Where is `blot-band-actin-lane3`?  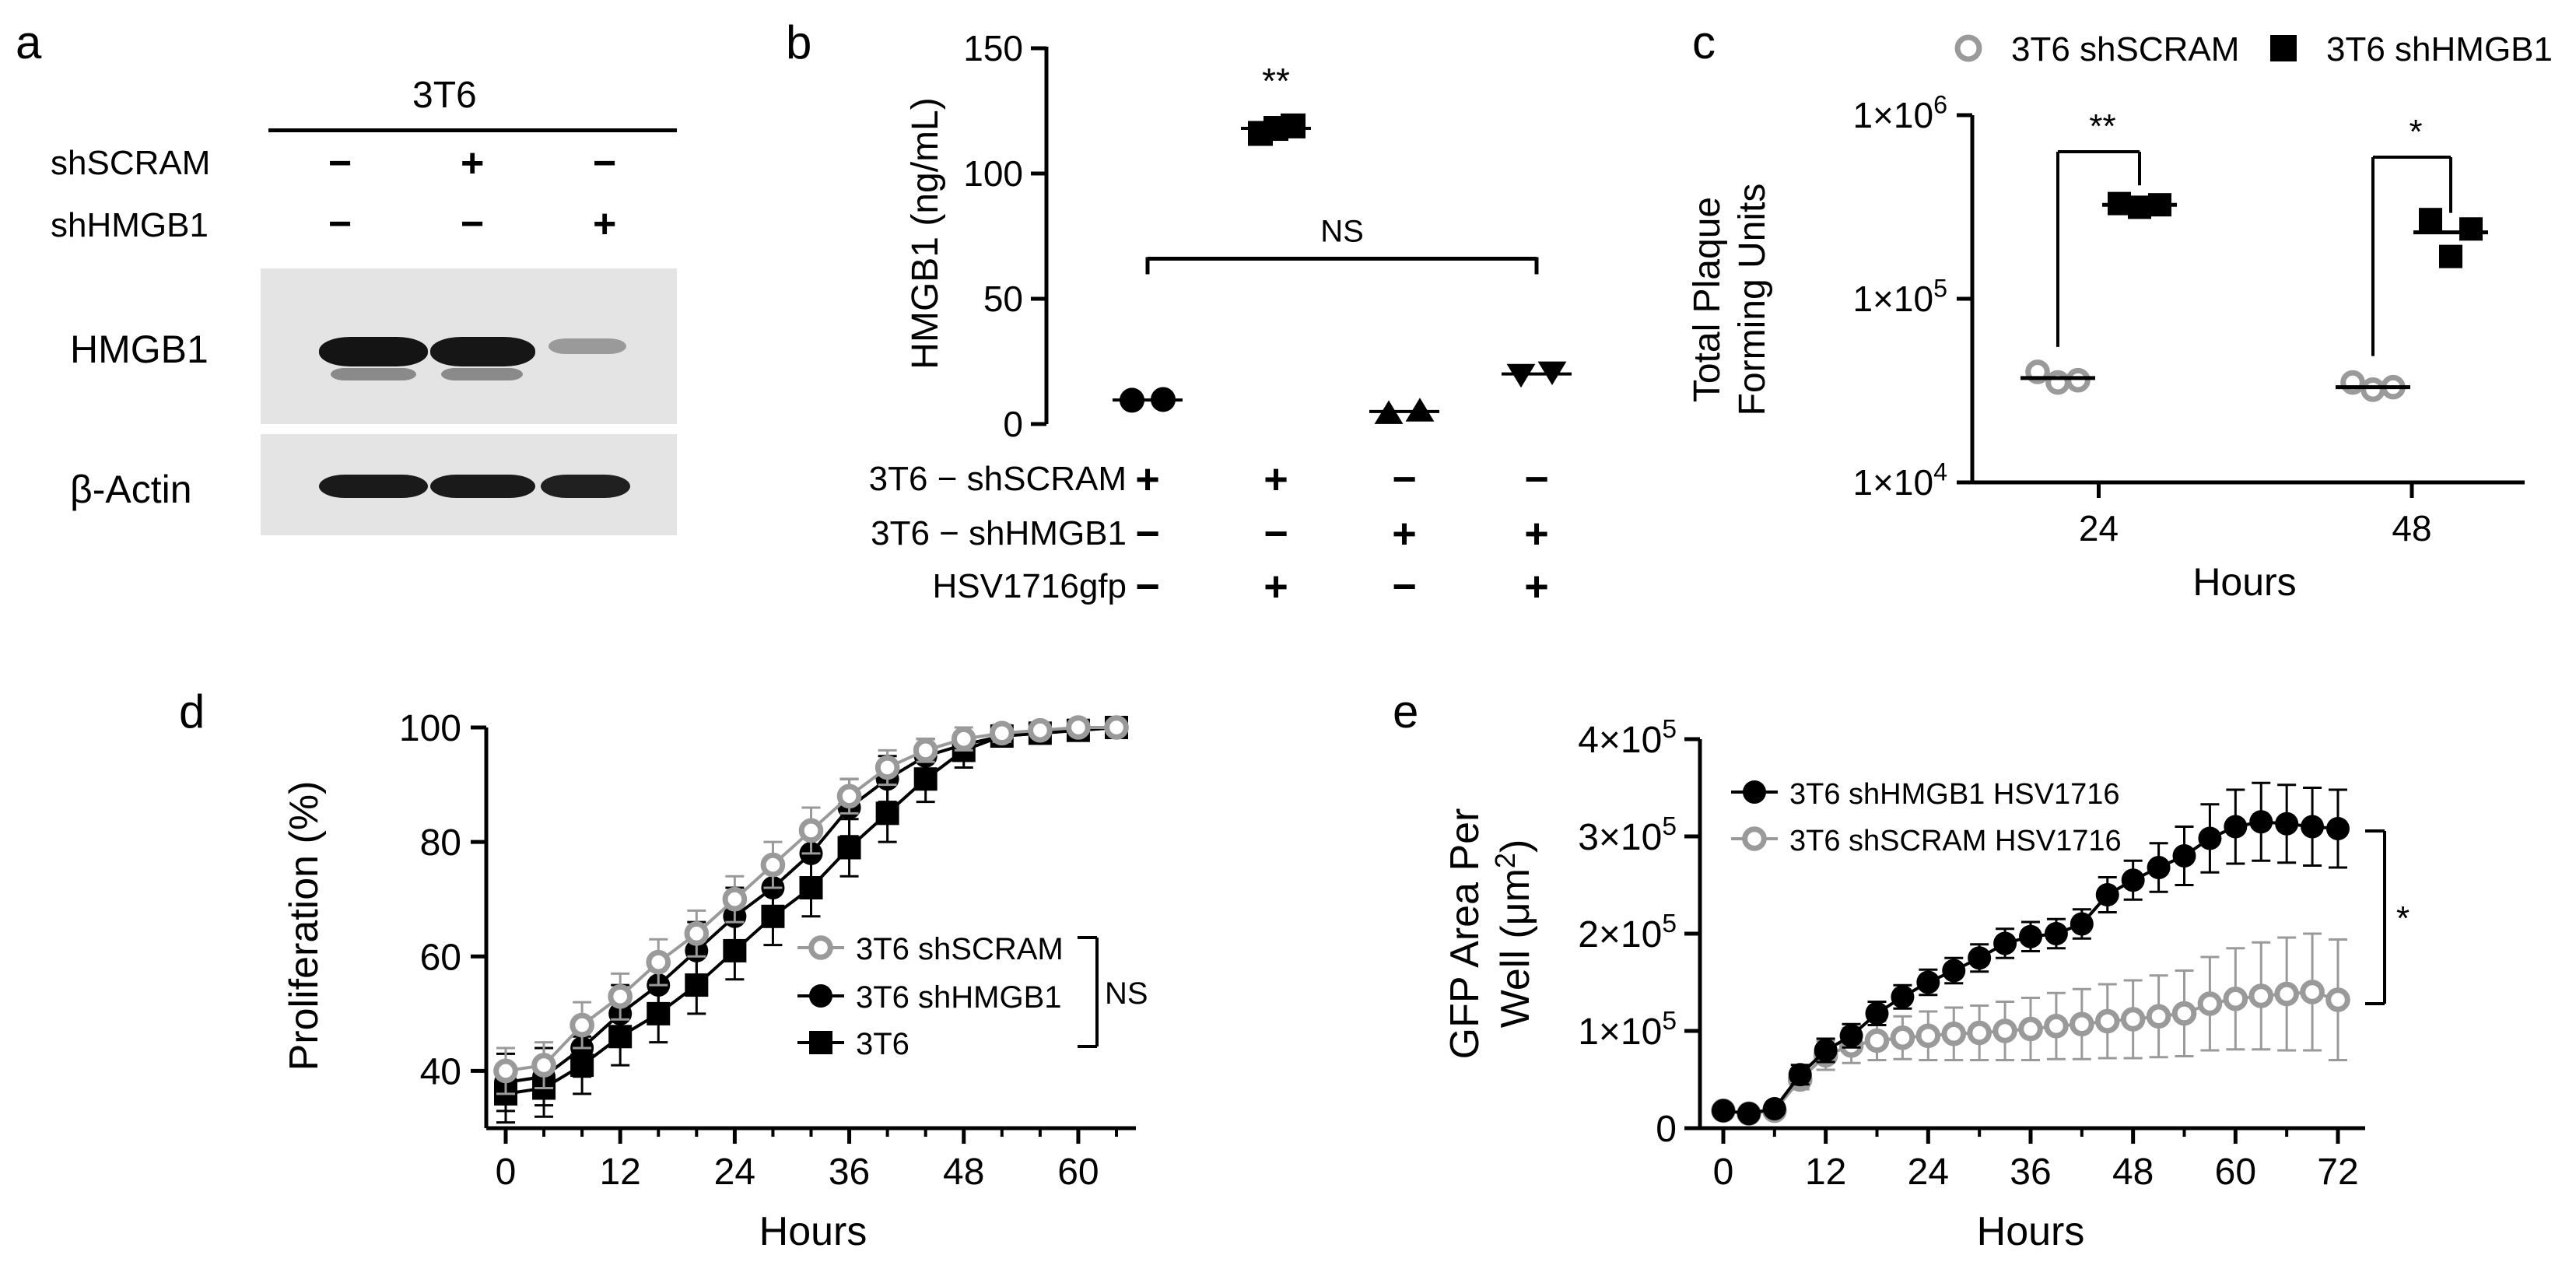 blot-band-actin-lane3 is located at coordinates (585, 487).